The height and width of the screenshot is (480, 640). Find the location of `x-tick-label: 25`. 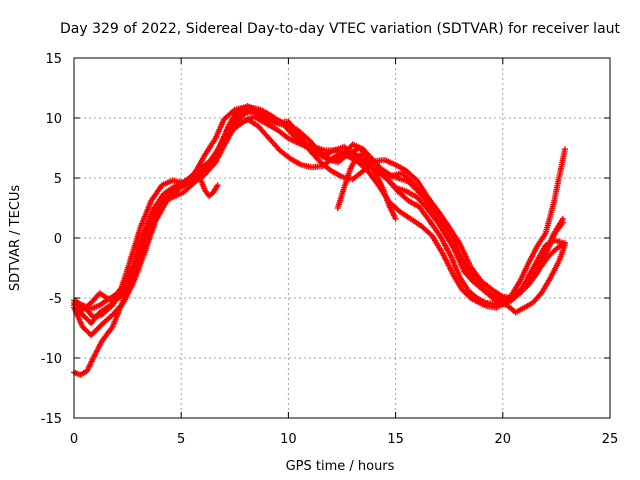

x-tick-label: 25 is located at coordinates (610, 439).